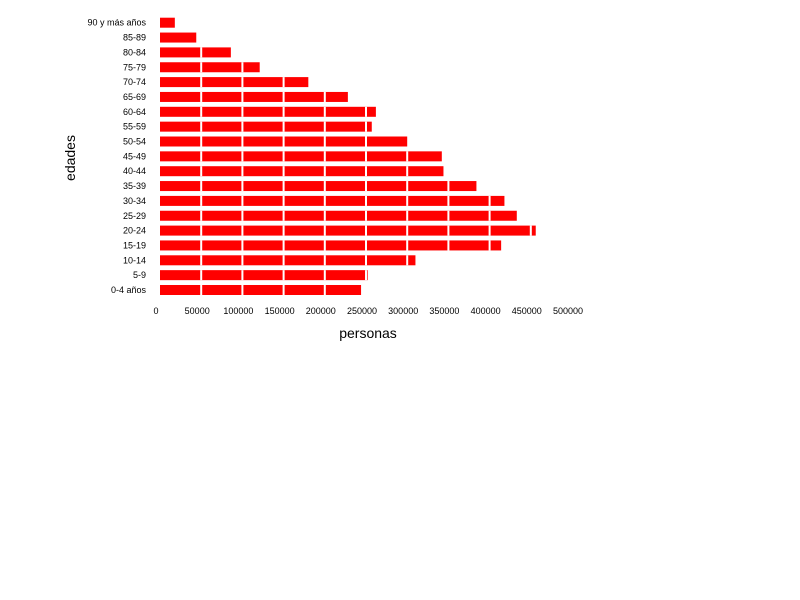 This screenshot has height=600, width=800. What do you see at coordinates (134, 112) in the screenshot?
I see `category-label: 60-64` at bounding box center [134, 112].